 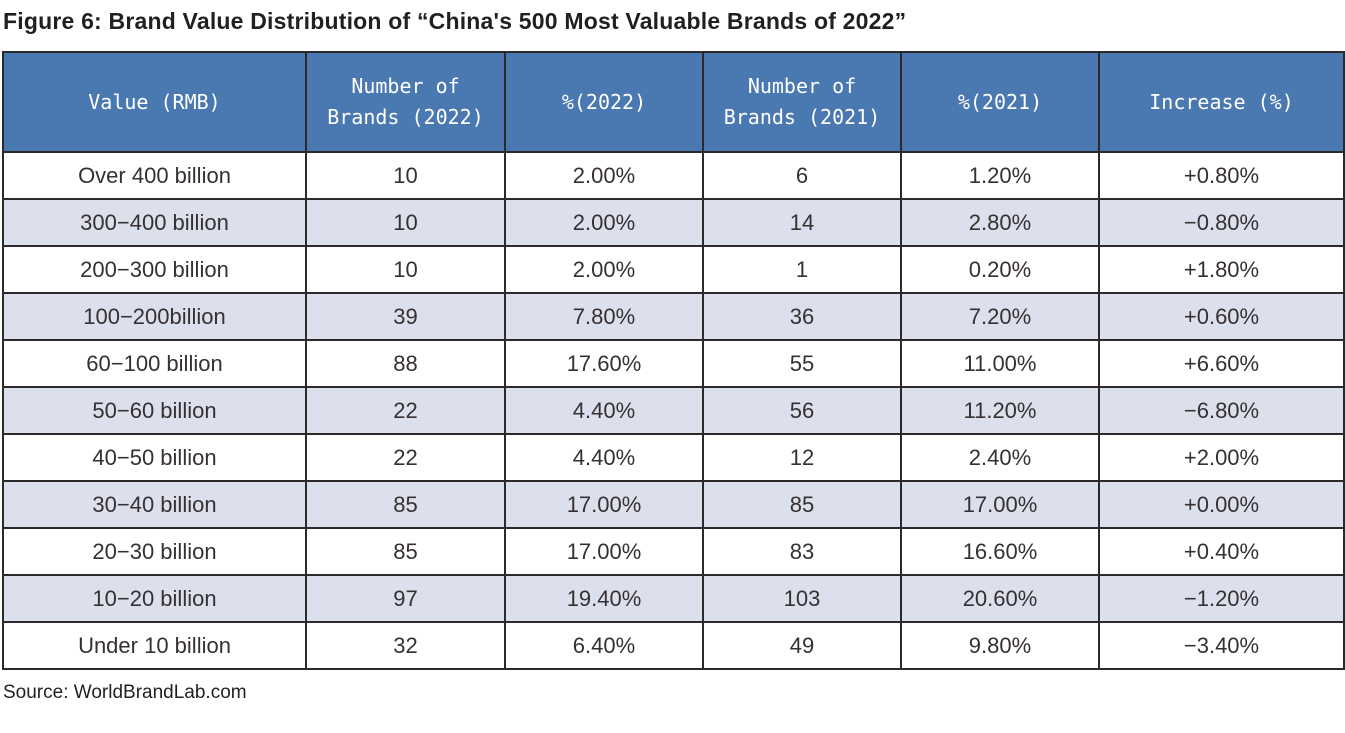 I want to click on table-cell: 300−400 billion, so click(x=154, y=222).